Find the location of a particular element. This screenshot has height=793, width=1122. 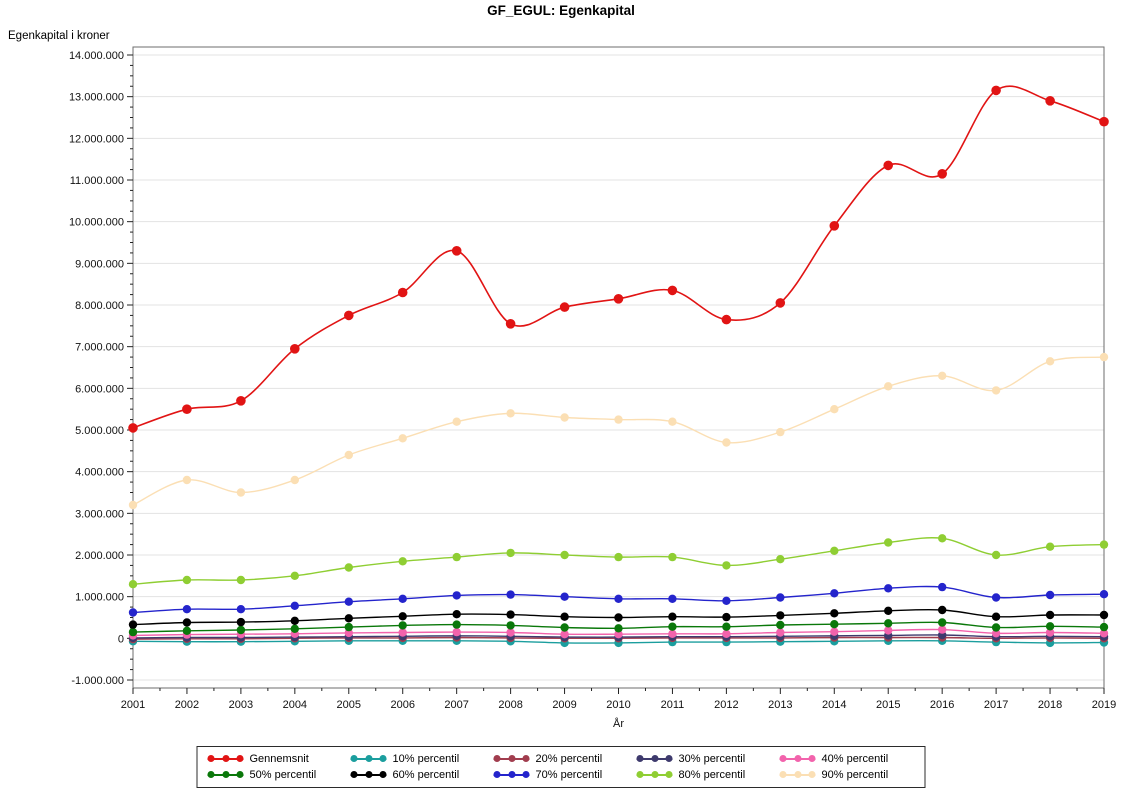

x-tick-label: 2008 is located at coordinates (510, 705).